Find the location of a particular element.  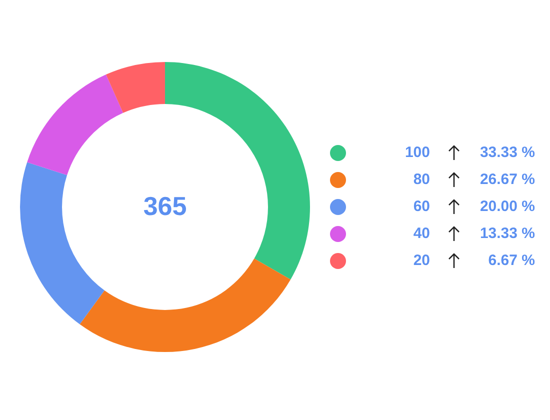

text: 80 is located at coordinates (421, 180).